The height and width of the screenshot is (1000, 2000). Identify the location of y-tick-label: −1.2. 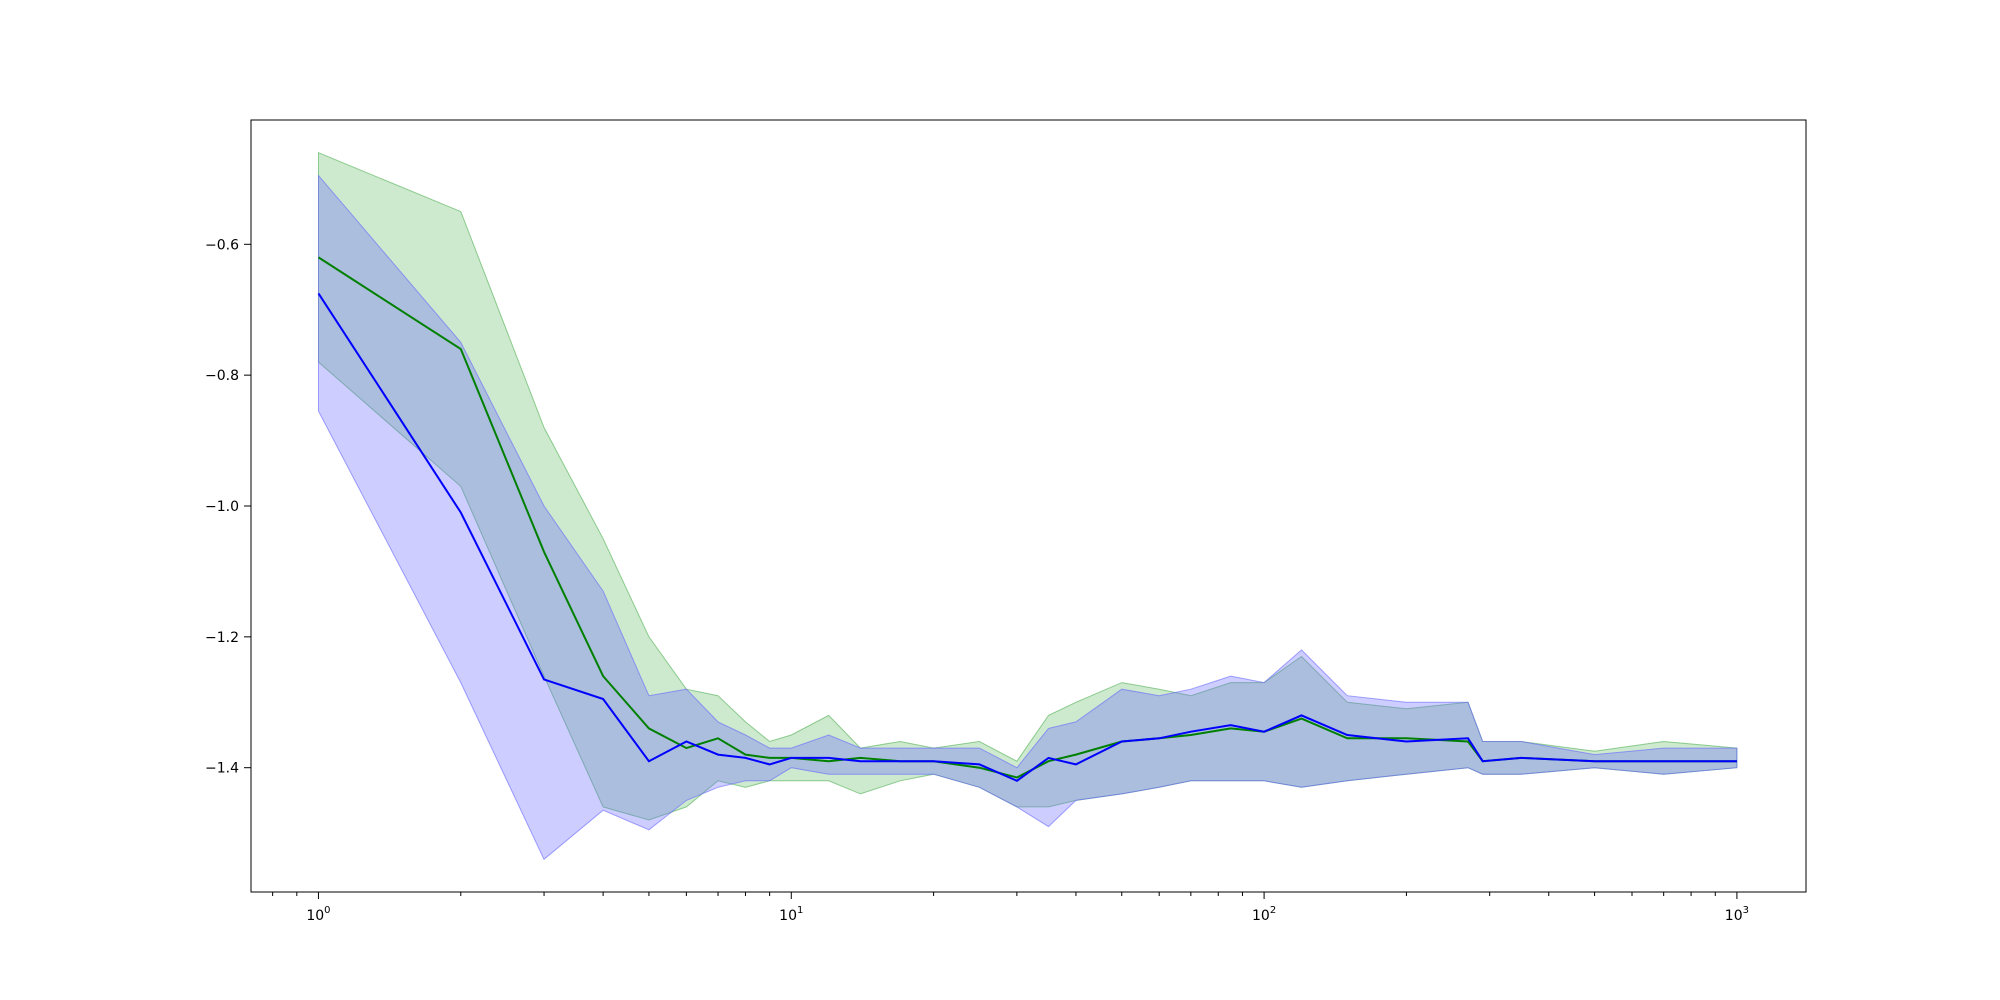
(222, 638).